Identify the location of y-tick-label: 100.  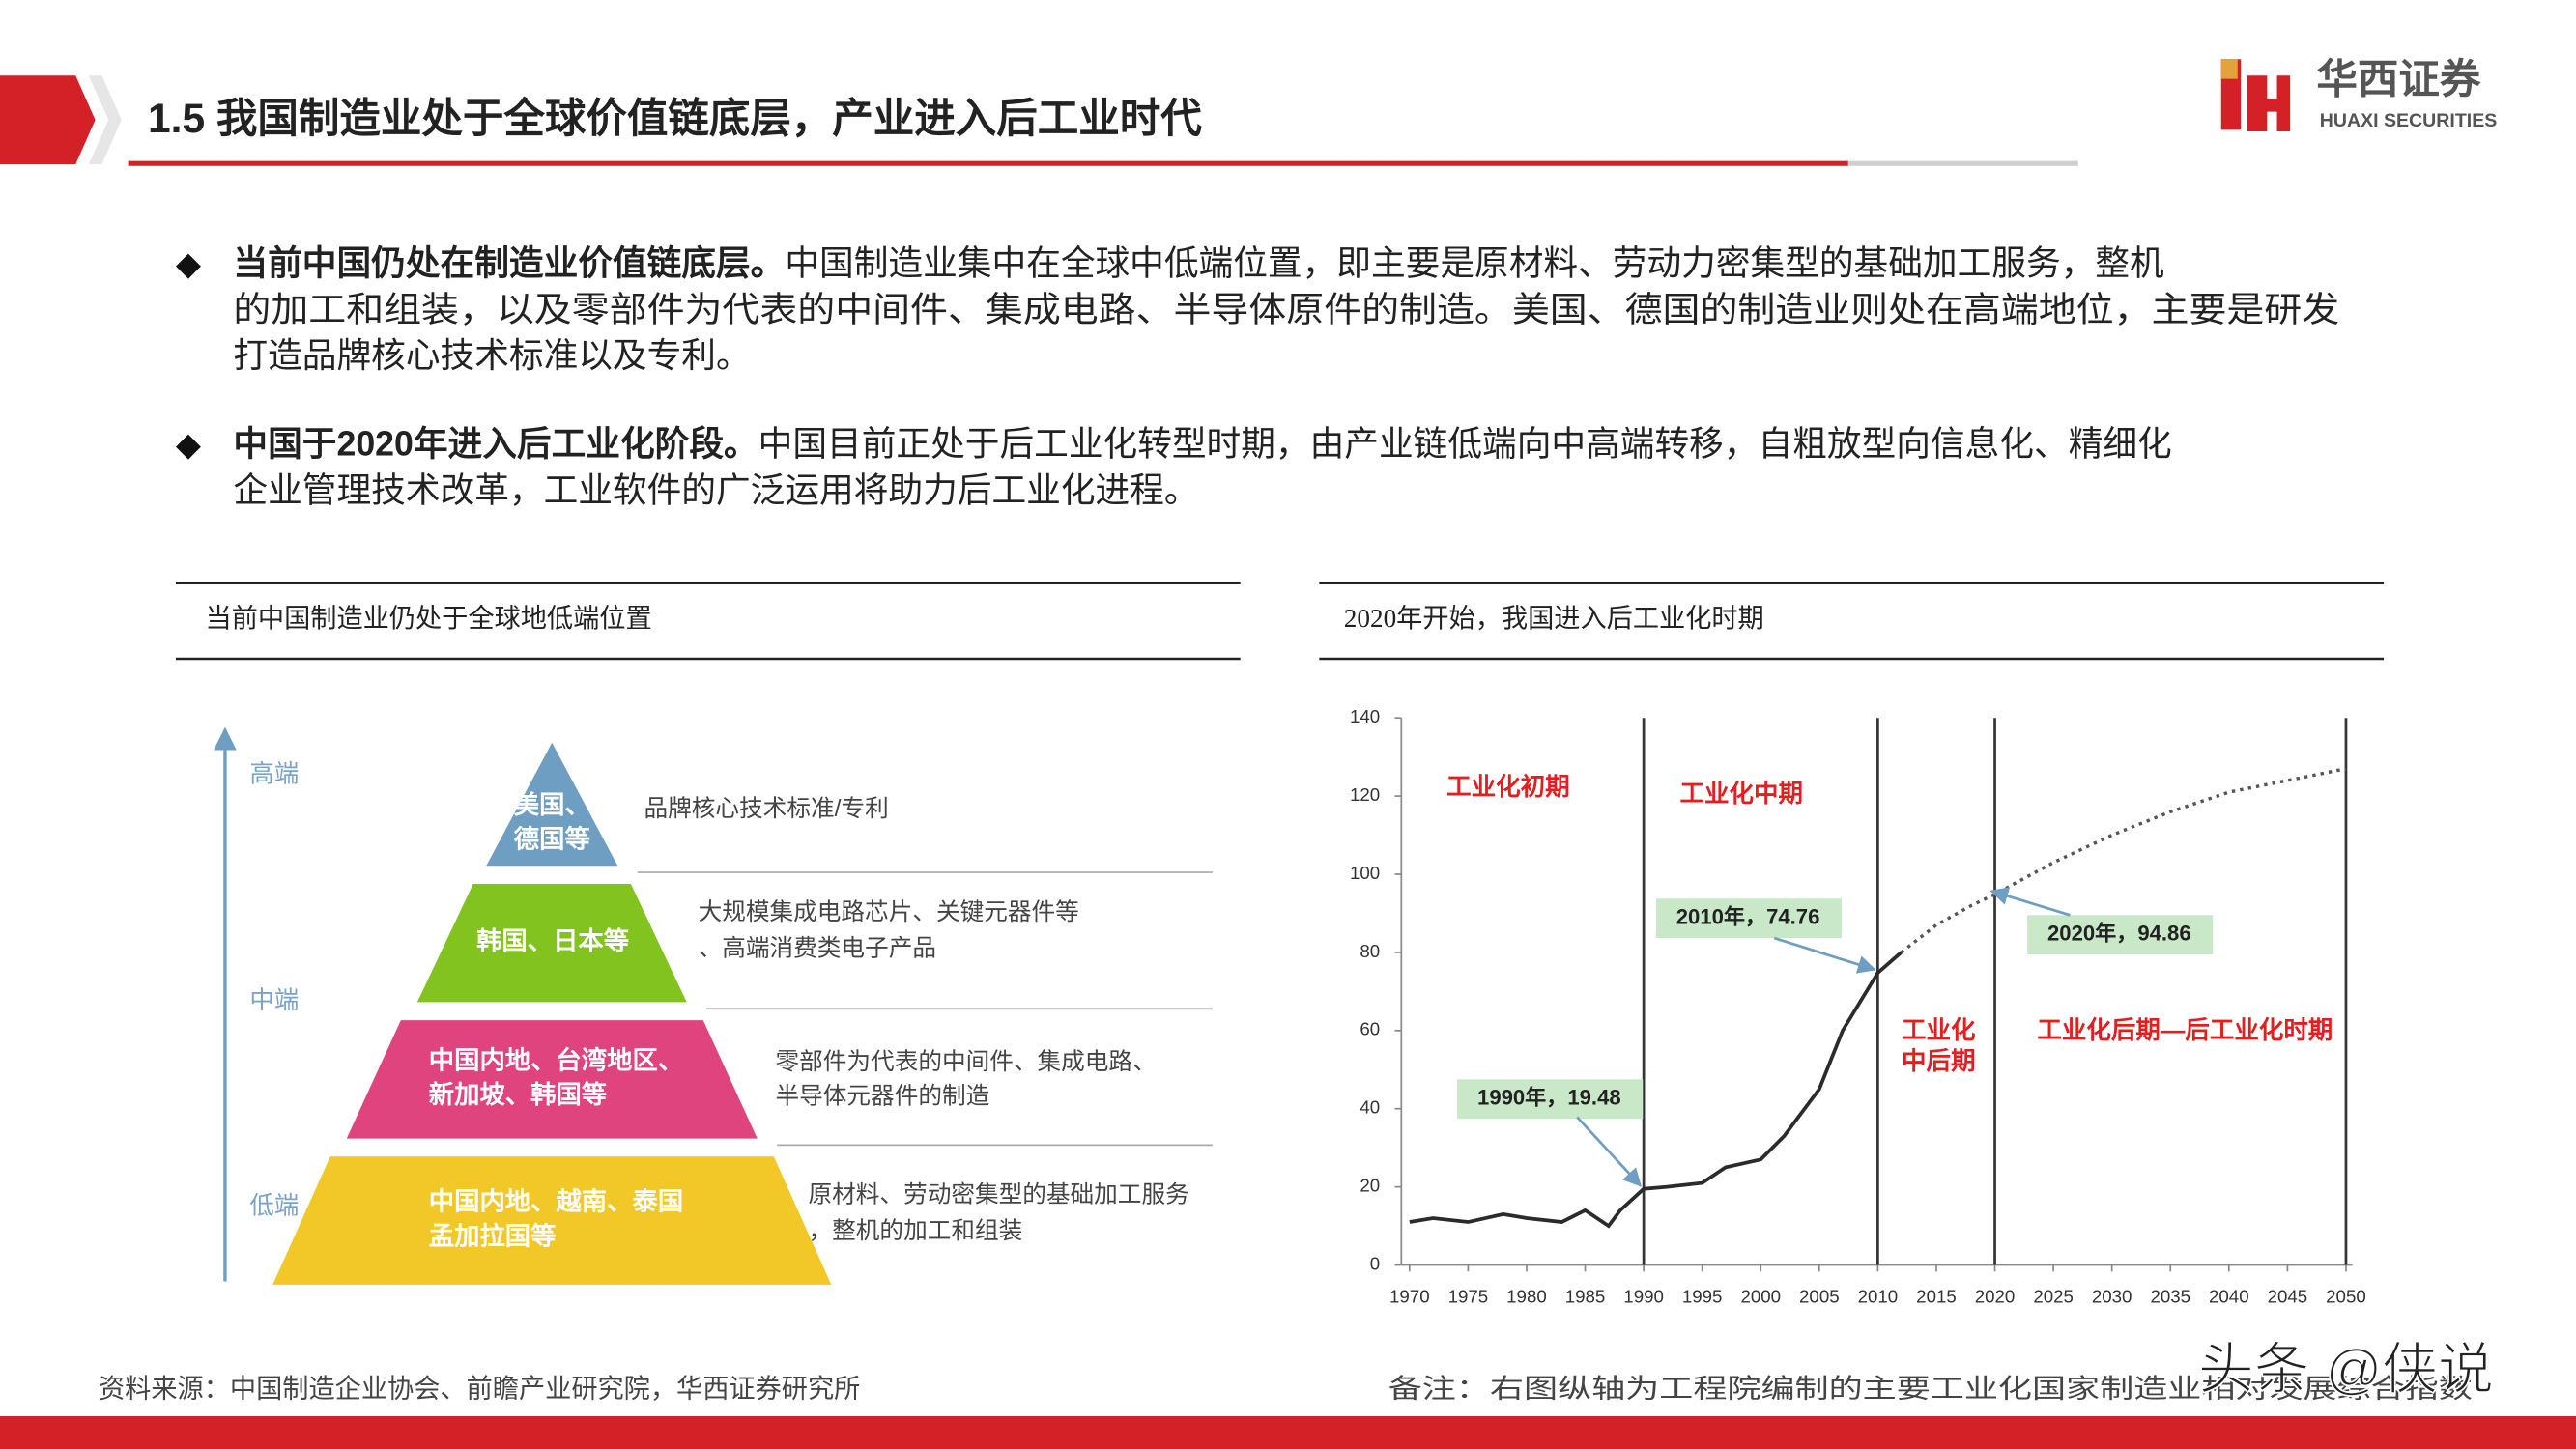
(1365, 873).